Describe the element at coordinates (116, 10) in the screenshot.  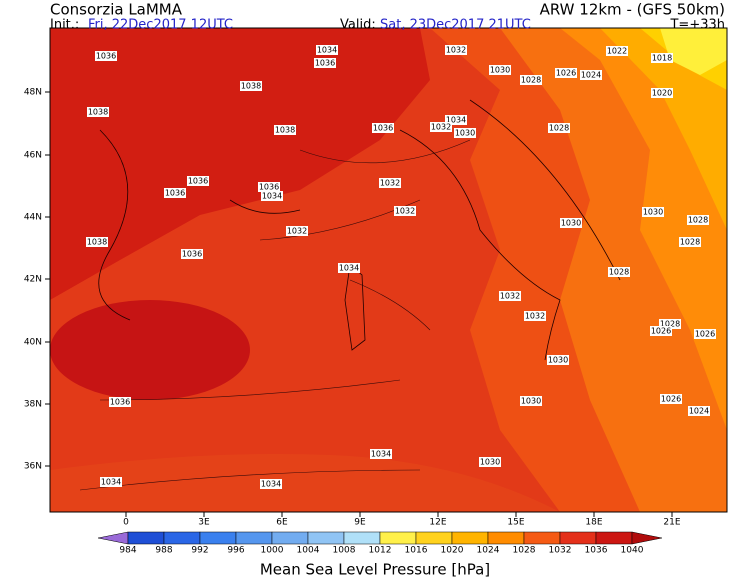
I see `source-title: Consorzia LaMMA` at that location.